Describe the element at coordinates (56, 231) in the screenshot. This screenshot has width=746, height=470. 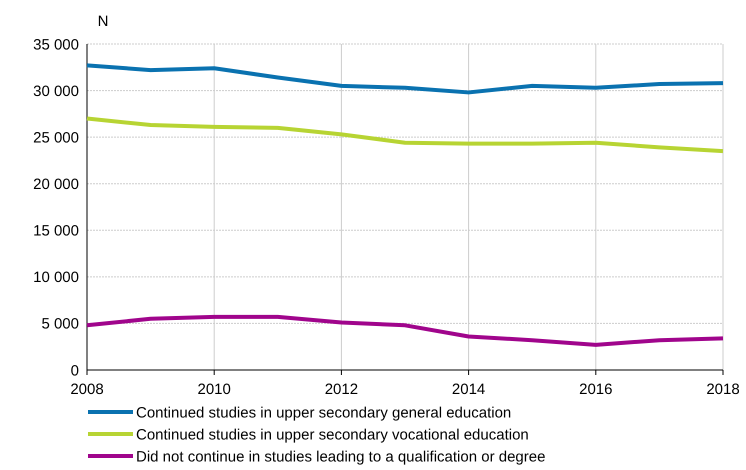
I see `y-tick-label: 15 000` at that location.